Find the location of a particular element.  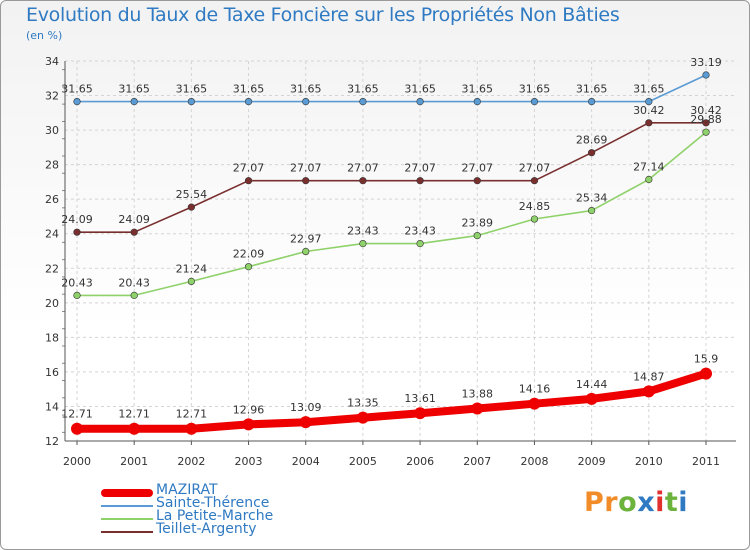

logo-letter: o is located at coordinates (628, 502).